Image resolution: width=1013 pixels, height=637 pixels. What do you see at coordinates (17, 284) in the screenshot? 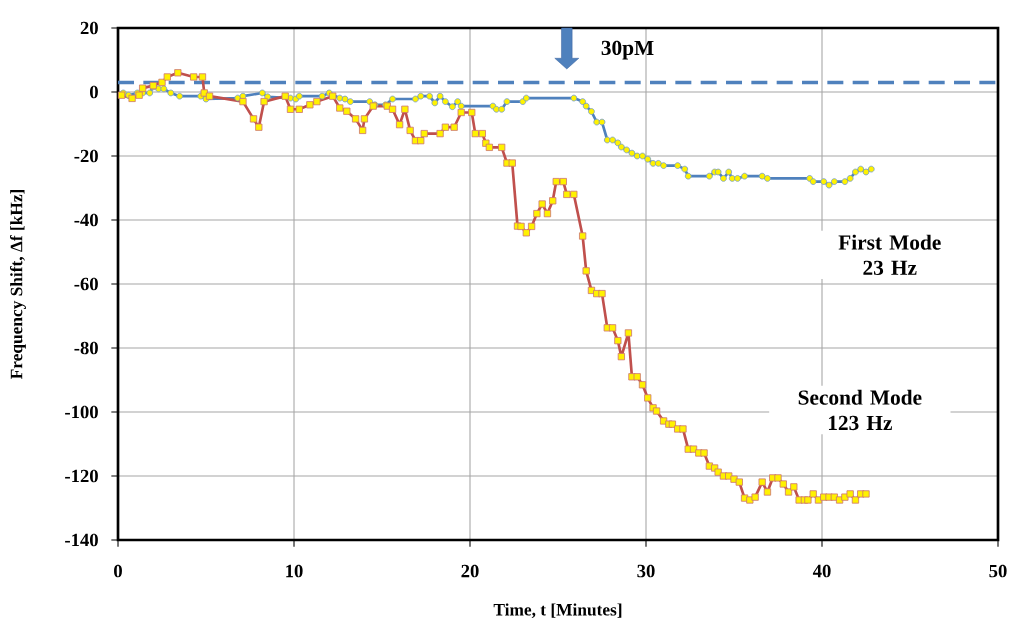
I see `y-axis-title: Frequency Shift, Δf [kHz]` at bounding box center [17, 284].